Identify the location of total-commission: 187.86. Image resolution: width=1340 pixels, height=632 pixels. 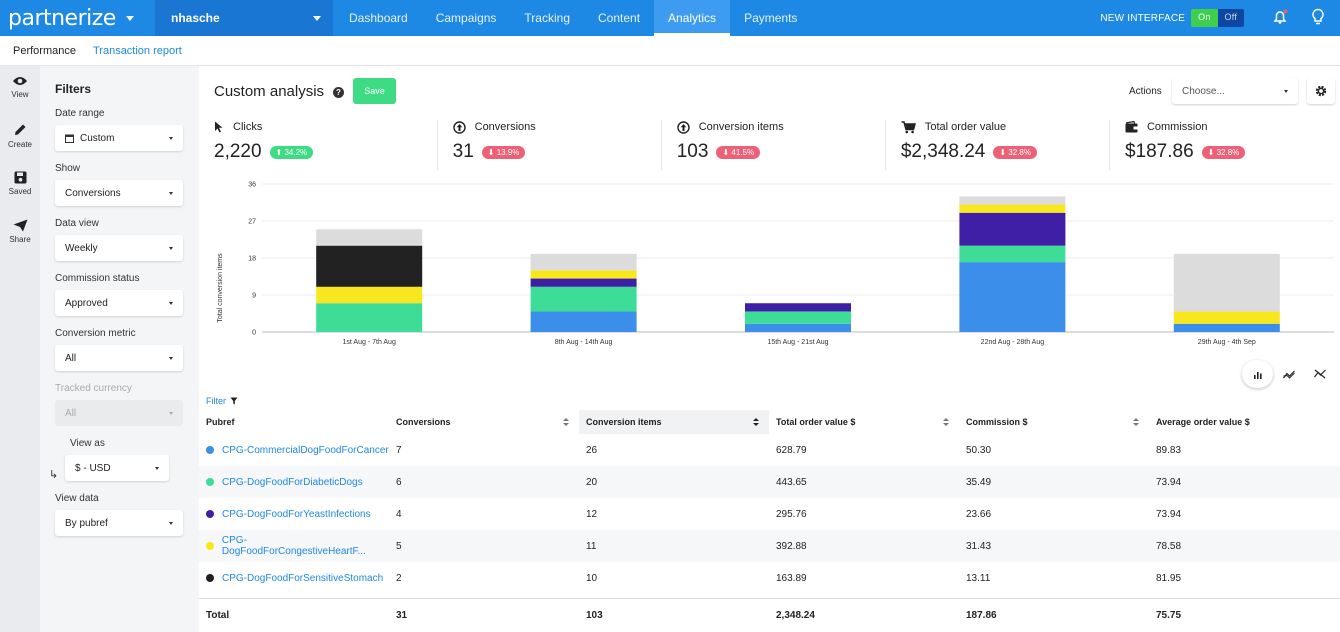
(981, 615).